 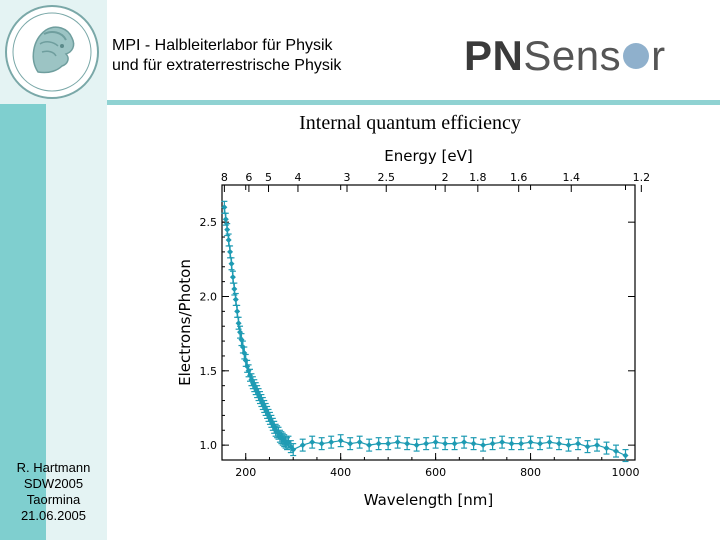 What do you see at coordinates (530, 472) in the screenshot?
I see `x-tick-label: 800` at bounding box center [530, 472].